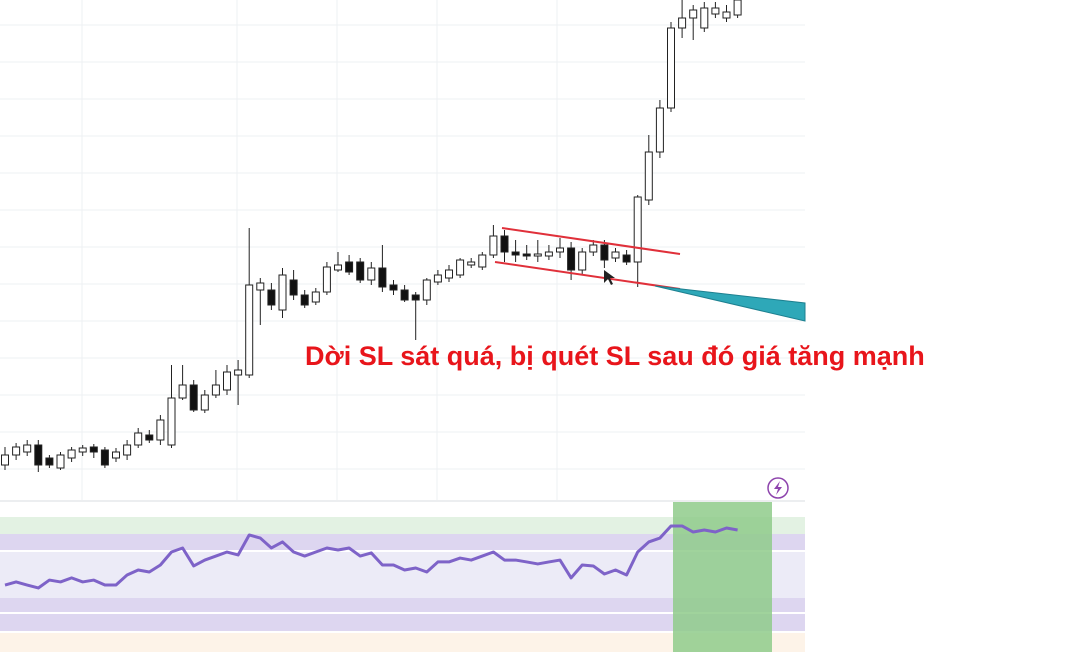 This screenshot has width=1067, height=652. I want to click on rsi-line, so click(371, 557).